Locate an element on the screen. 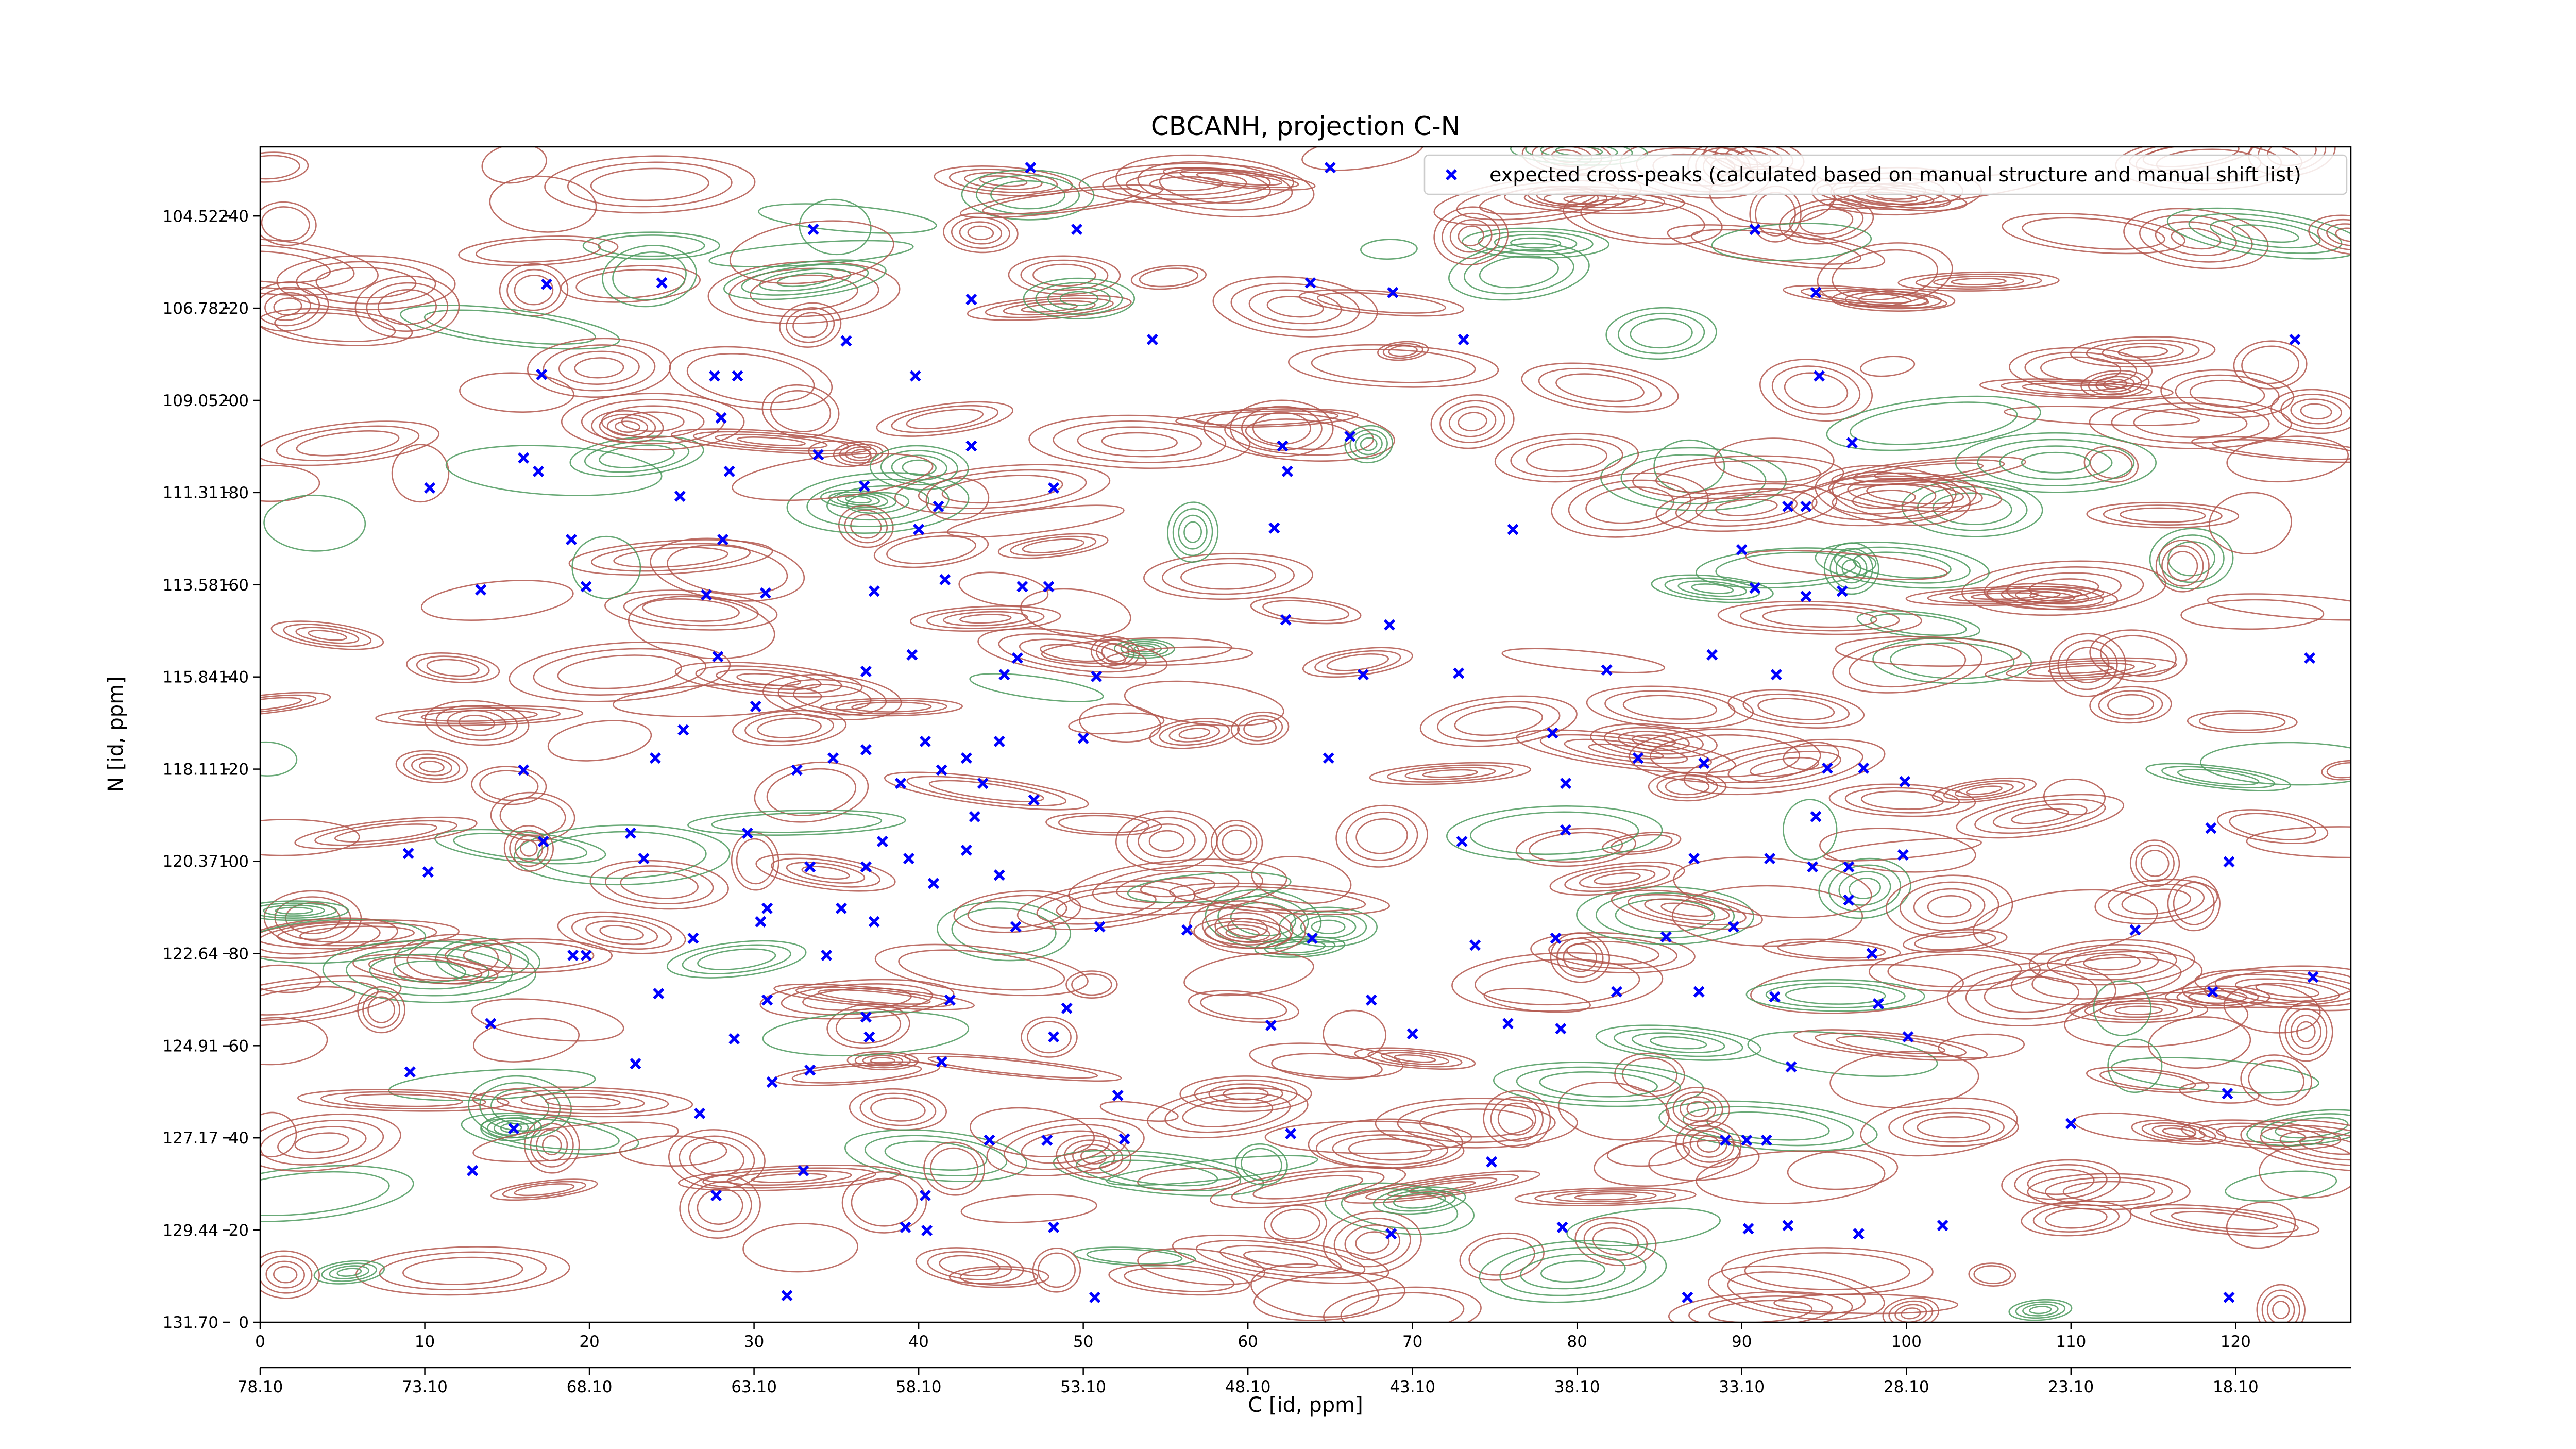 Image resolution: width=2576 pixels, height=1449 pixels. x-tick-label: 20 is located at coordinates (589, 1342).